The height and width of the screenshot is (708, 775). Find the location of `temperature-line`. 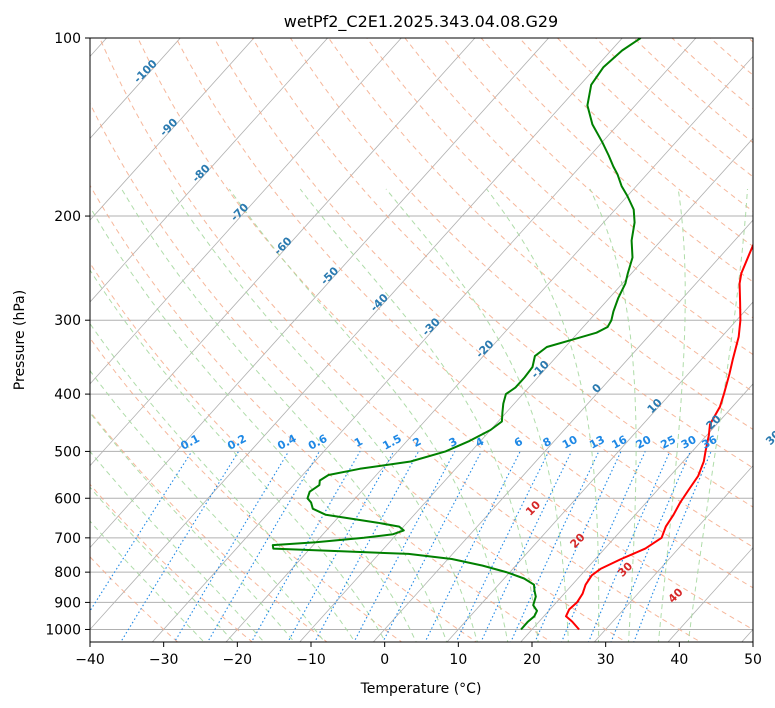

temperature-line is located at coordinates (659, 436).